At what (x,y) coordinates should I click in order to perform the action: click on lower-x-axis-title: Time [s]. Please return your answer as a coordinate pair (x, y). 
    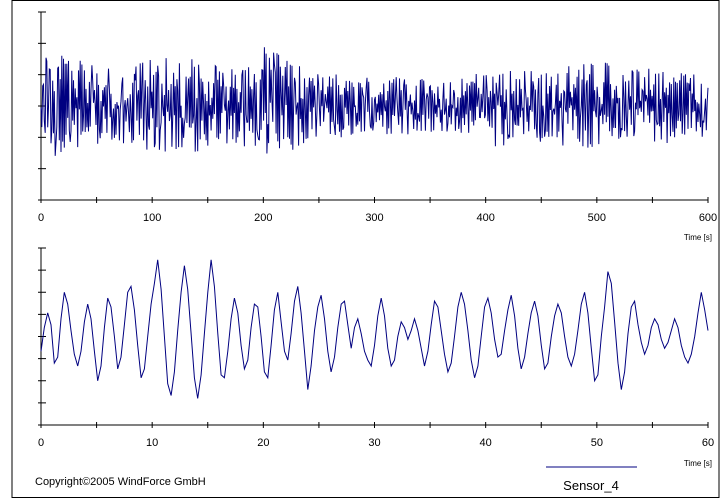
    Looking at the image, I should click on (698, 463).